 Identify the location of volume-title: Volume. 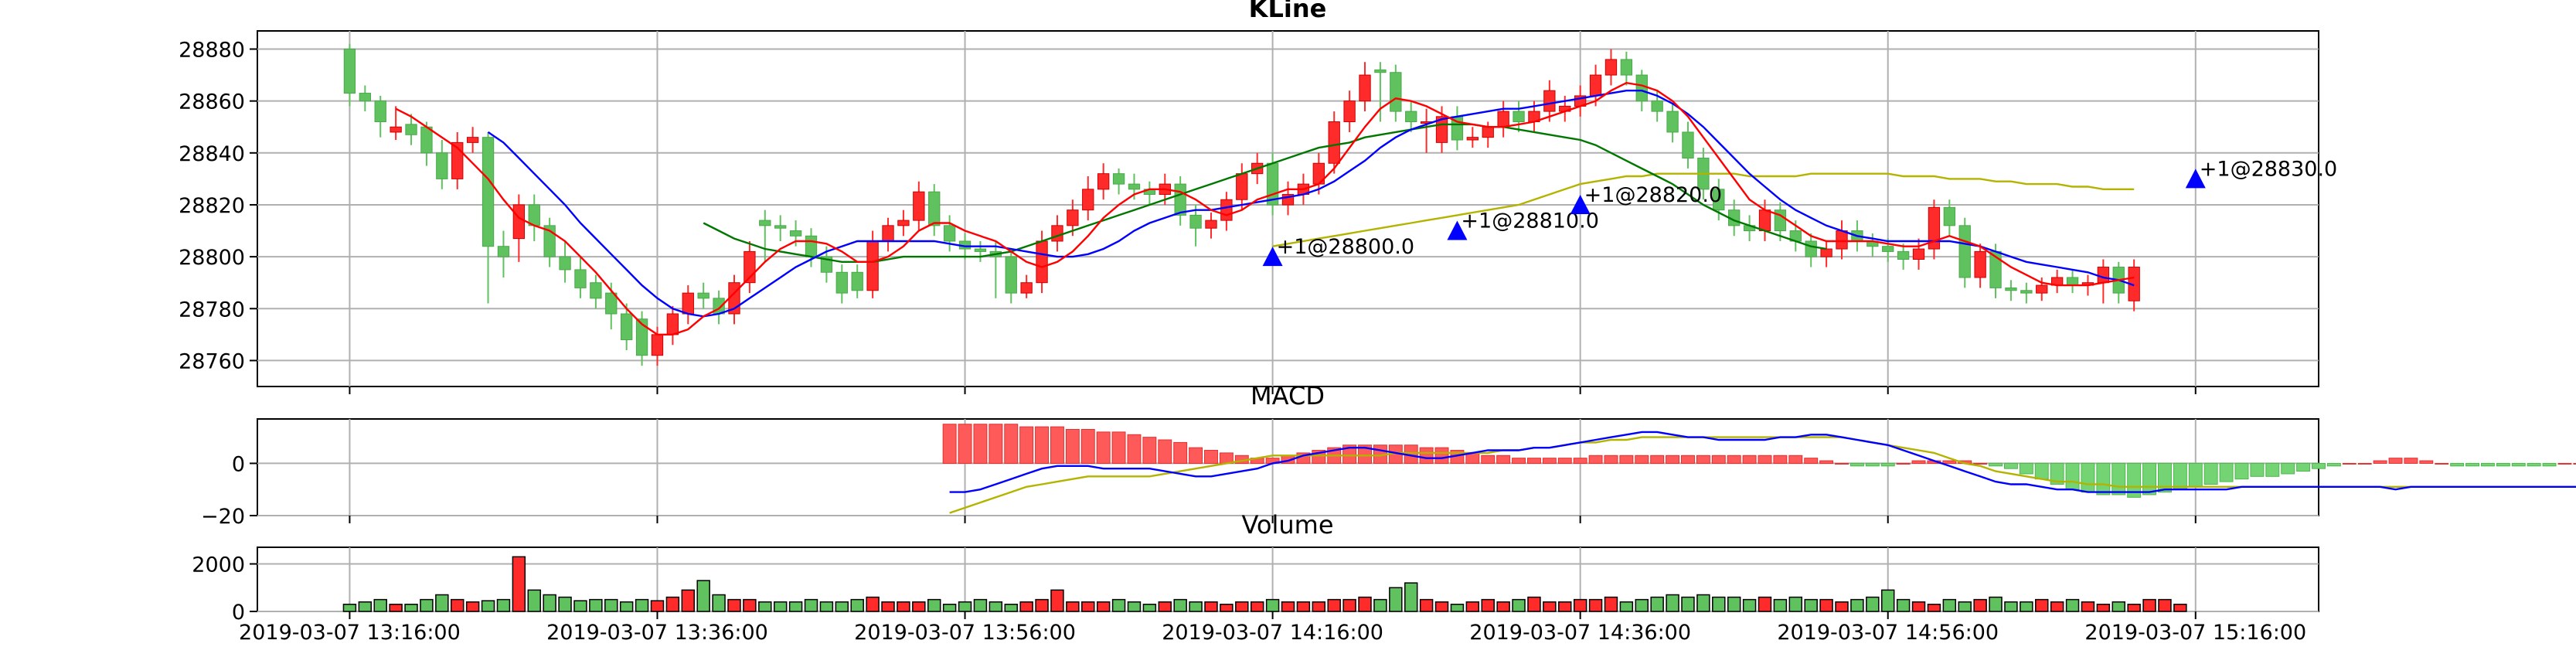
(1287, 525).